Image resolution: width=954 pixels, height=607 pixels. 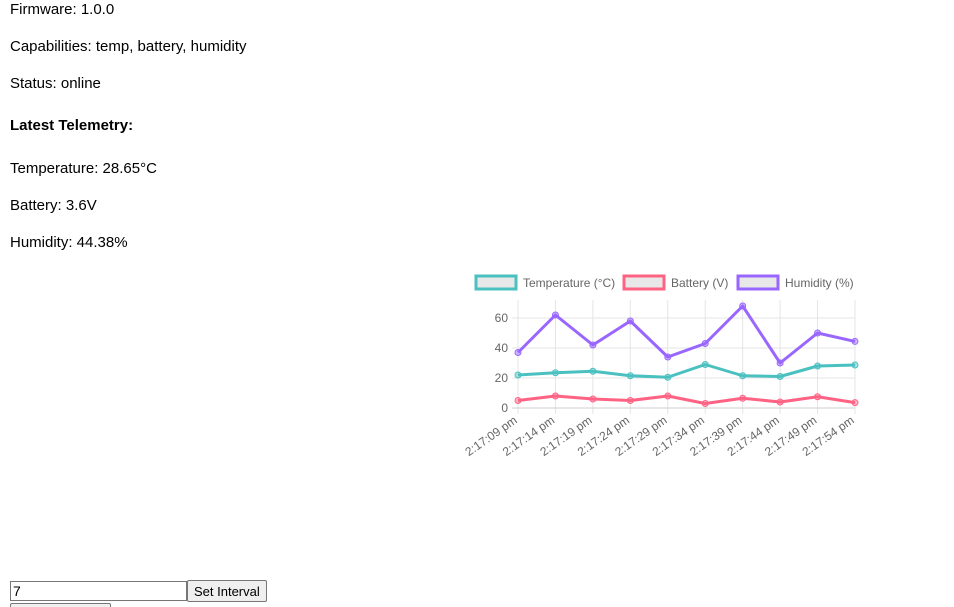 What do you see at coordinates (504, 408) in the screenshot?
I see `y-tick-label: 0` at bounding box center [504, 408].